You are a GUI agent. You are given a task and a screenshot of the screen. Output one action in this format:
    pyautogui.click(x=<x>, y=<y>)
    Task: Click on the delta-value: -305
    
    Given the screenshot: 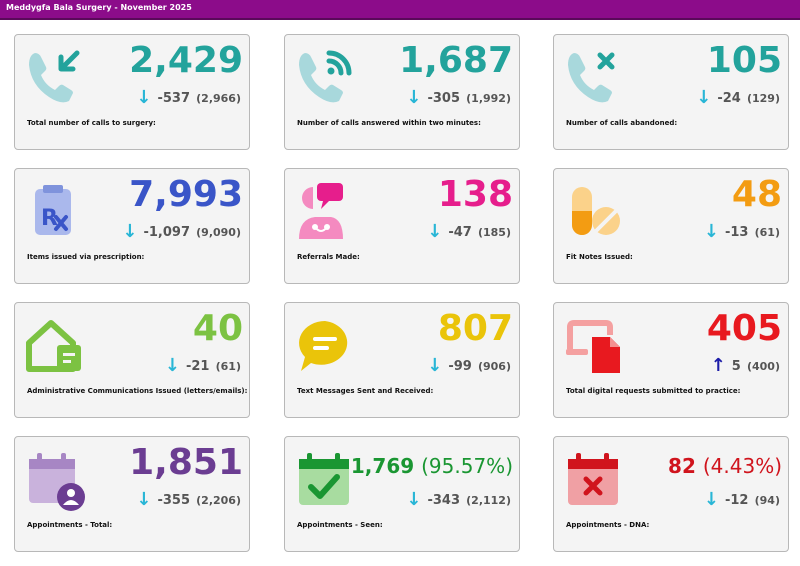 What is the action you would take?
    pyautogui.click(x=443, y=98)
    